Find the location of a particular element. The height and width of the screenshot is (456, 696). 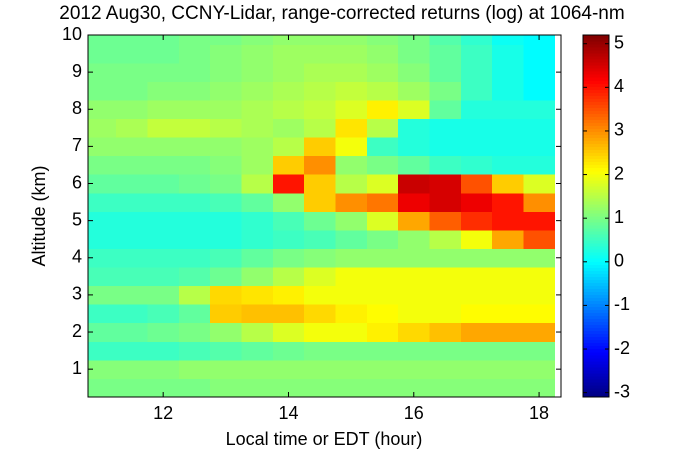

y-tick-label: 4 is located at coordinates (77, 257).